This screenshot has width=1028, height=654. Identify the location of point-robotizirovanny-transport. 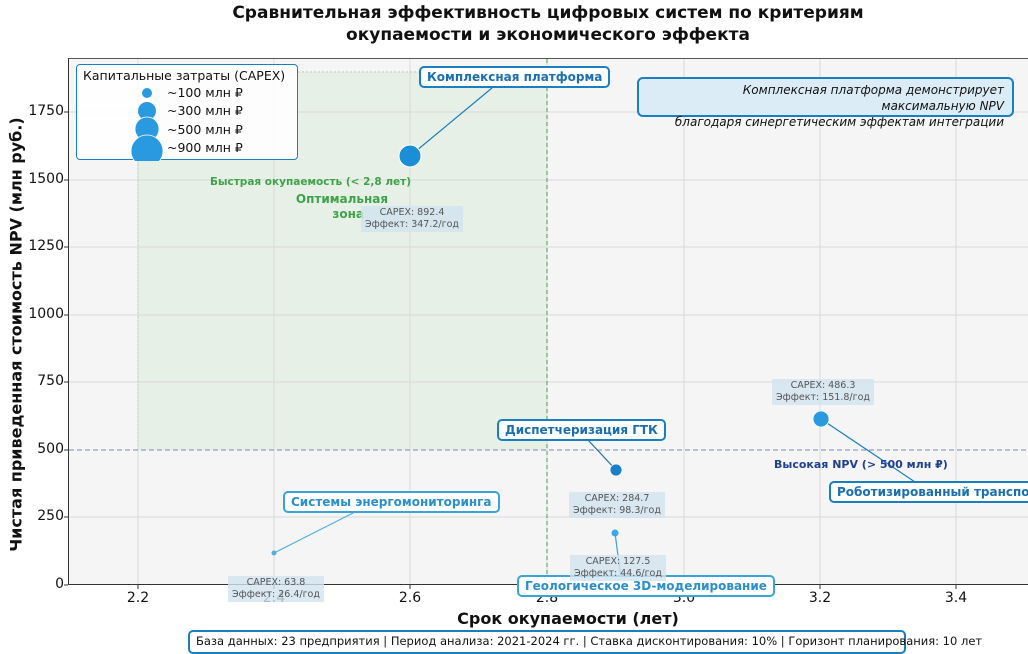
(821, 419).